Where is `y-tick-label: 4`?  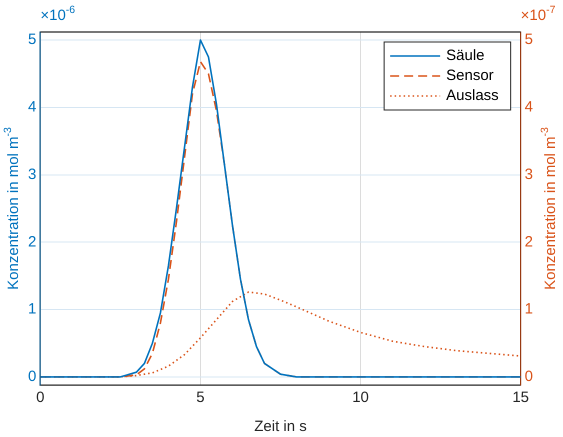 y-tick-label: 4 is located at coordinates (32, 107).